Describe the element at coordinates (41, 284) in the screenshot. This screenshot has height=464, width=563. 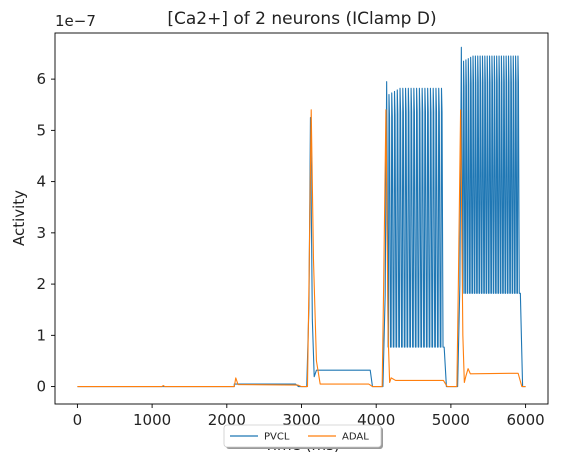
I see `y-tick-label: 2` at that location.